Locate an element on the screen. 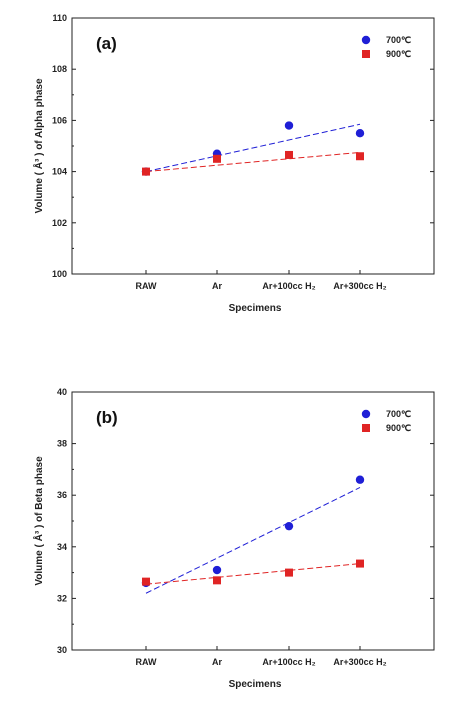 The height and width of the screenshot is (702, 452). y-tick-label: 32 is located at coordinates (62, 598).